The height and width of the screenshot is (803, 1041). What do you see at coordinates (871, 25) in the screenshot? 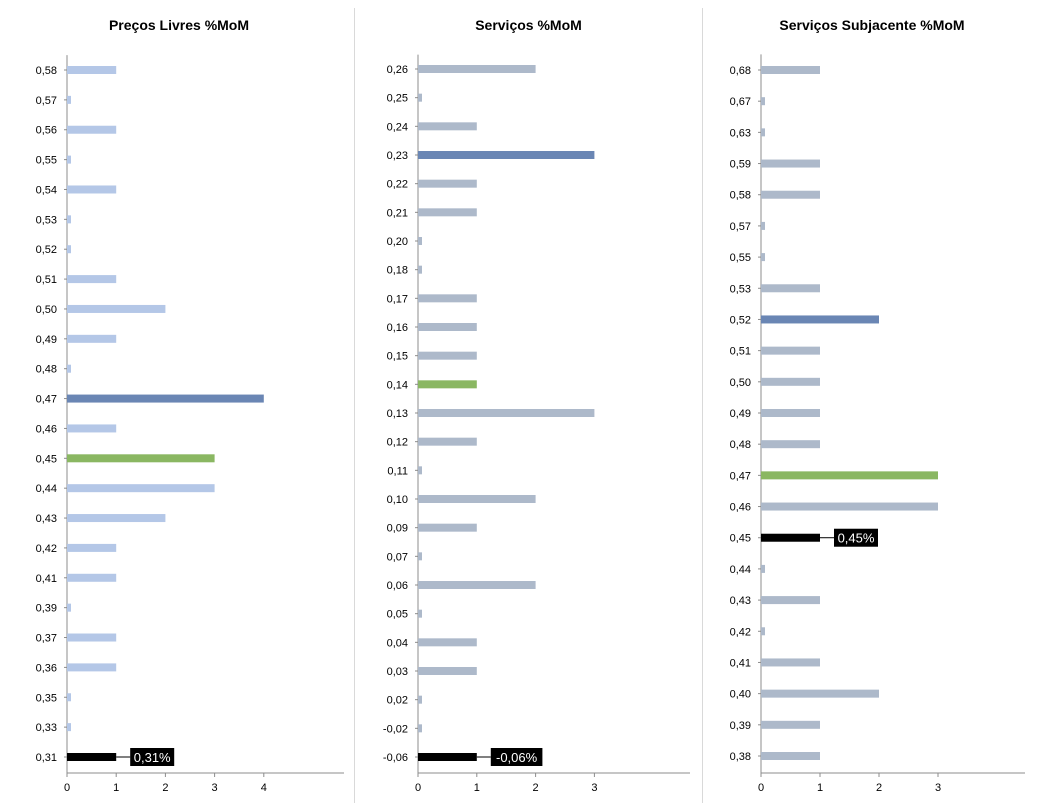
I see `chart-title: Serviços Subjacente %MoM` at bounding box center [871, 25].